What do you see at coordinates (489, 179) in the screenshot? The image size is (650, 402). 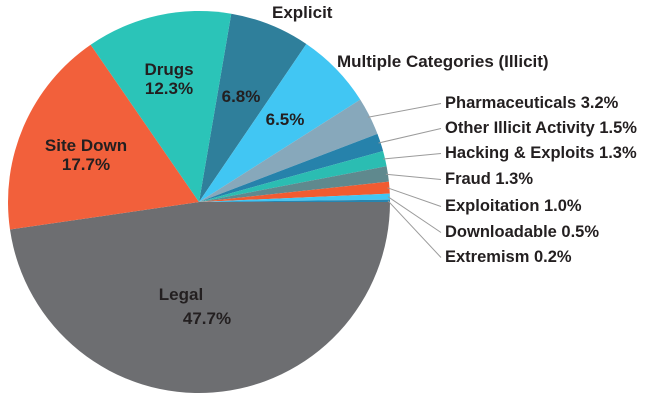 I see `callout-fraud: Fraud 1.3%` at bounding box center [489, 179].